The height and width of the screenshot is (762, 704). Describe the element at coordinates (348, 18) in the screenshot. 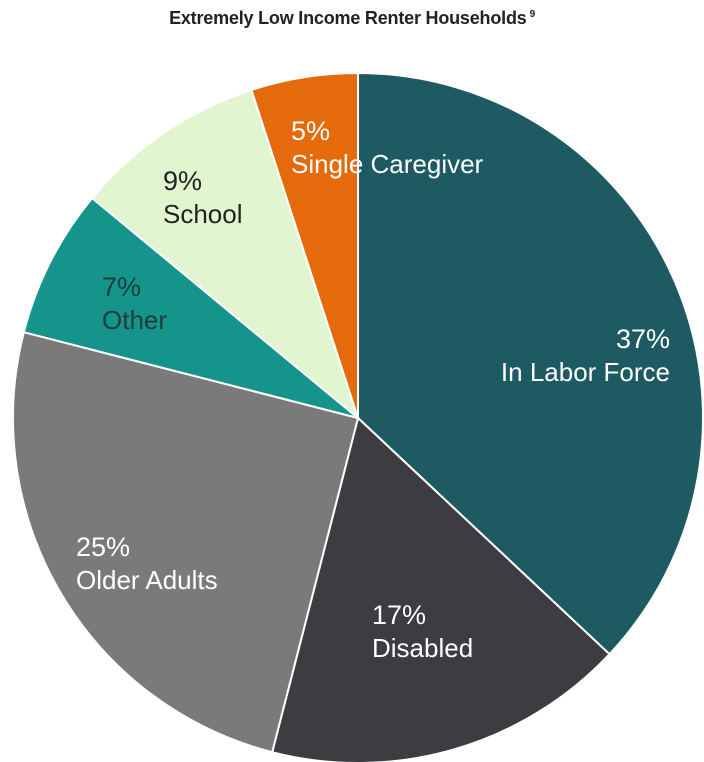

I see `chart-title-text: Extremely Low Income Renter Households` at that location.